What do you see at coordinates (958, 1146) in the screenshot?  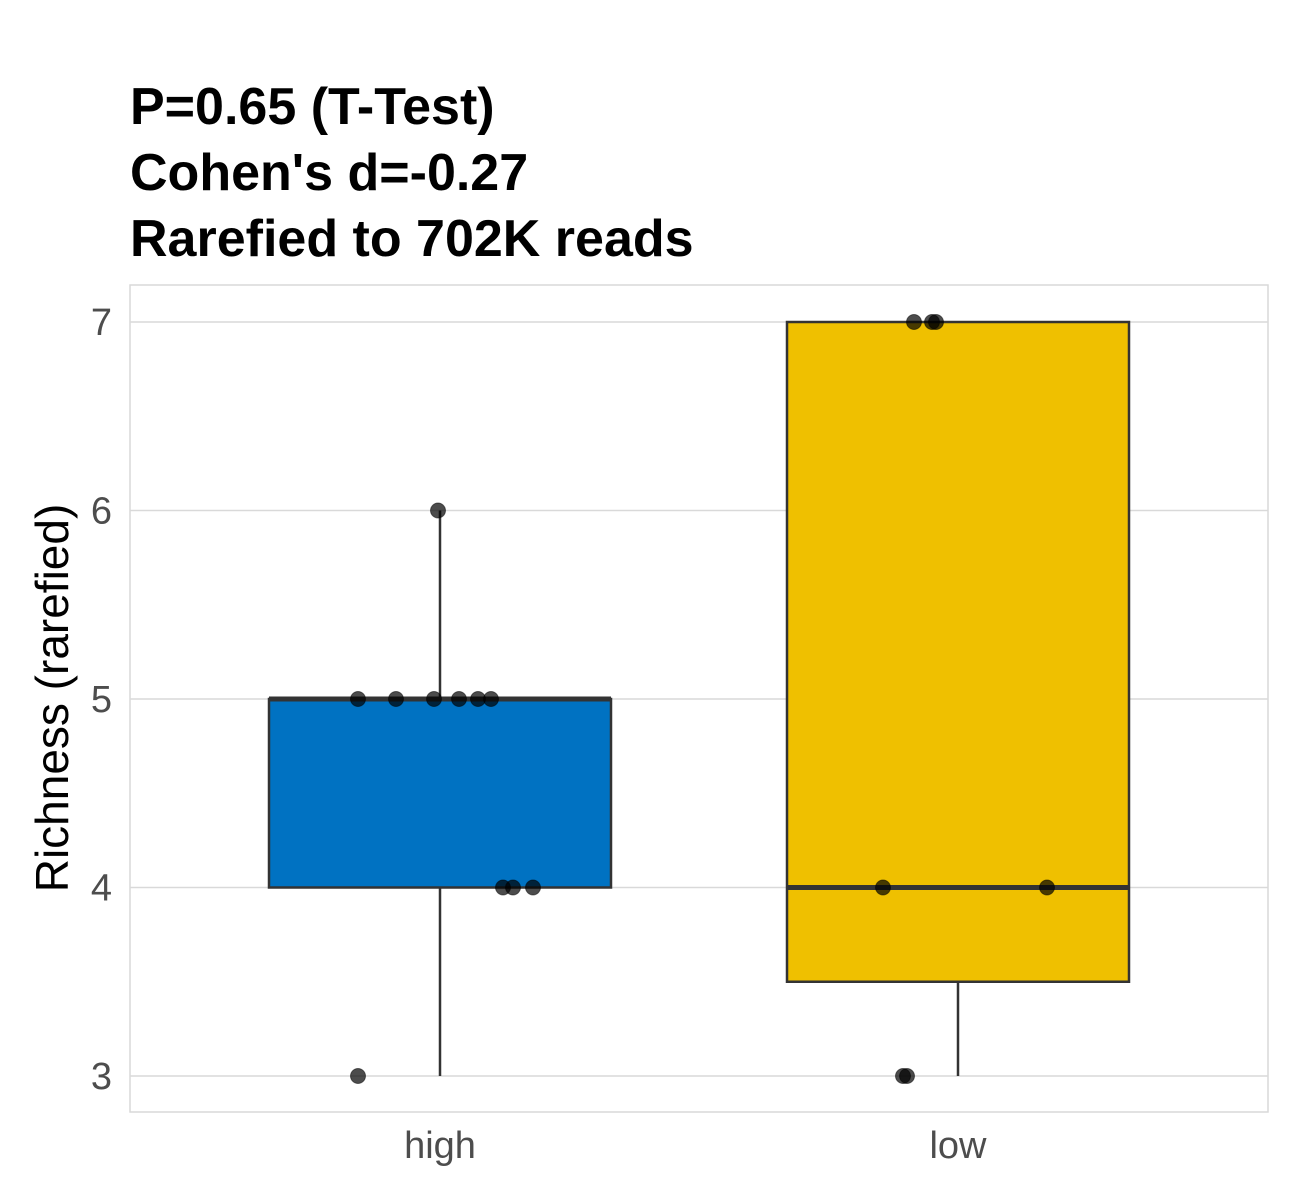 I see `x-tick-label: low` at bounding box center [958, 1146].